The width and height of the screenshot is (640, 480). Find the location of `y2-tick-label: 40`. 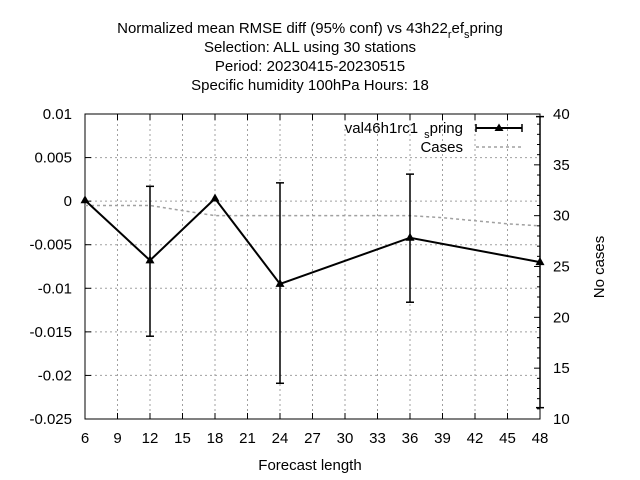

y2-tick-label: 40 is located at coordinates (561, 114).